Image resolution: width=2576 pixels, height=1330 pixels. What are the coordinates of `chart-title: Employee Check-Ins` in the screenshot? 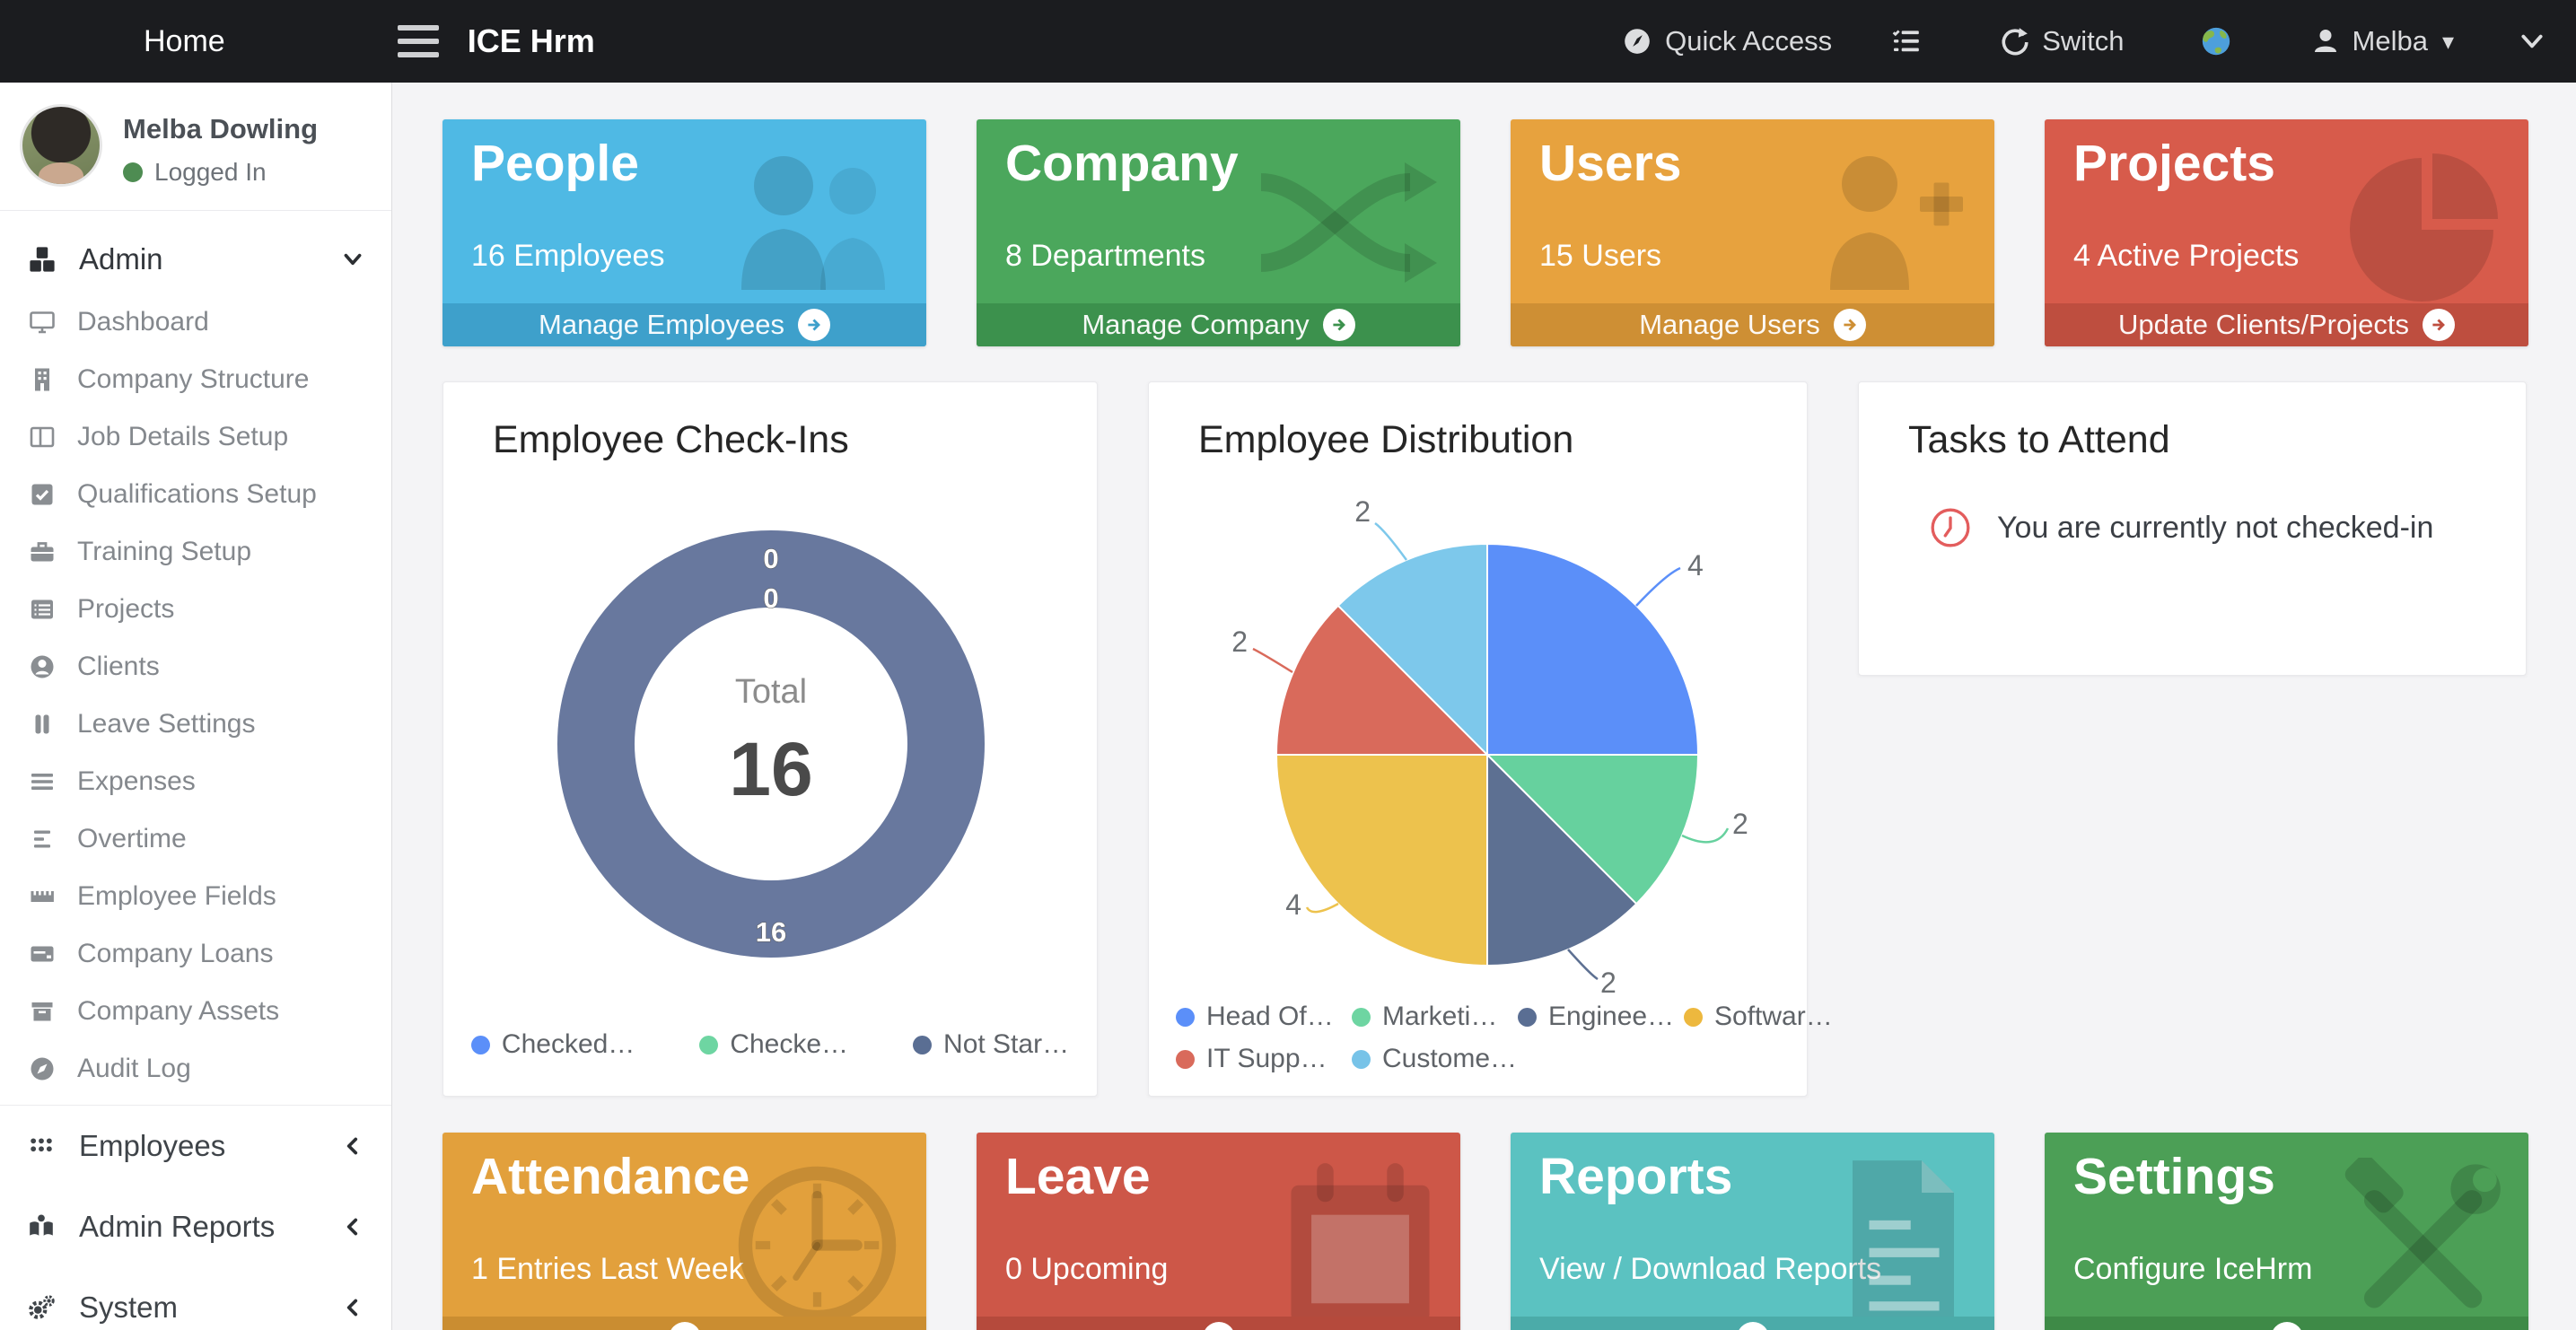 It's located at (671, 440).